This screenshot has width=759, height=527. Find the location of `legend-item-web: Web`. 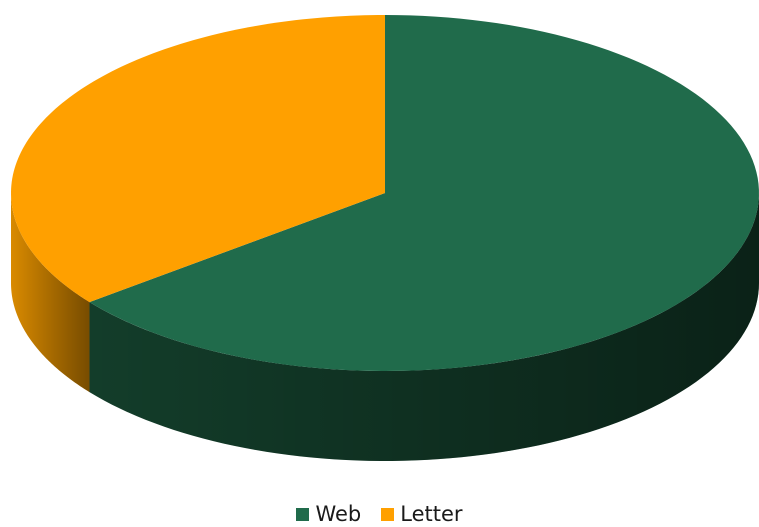

legend-item-web: Web is located at coordinates (328, 514).